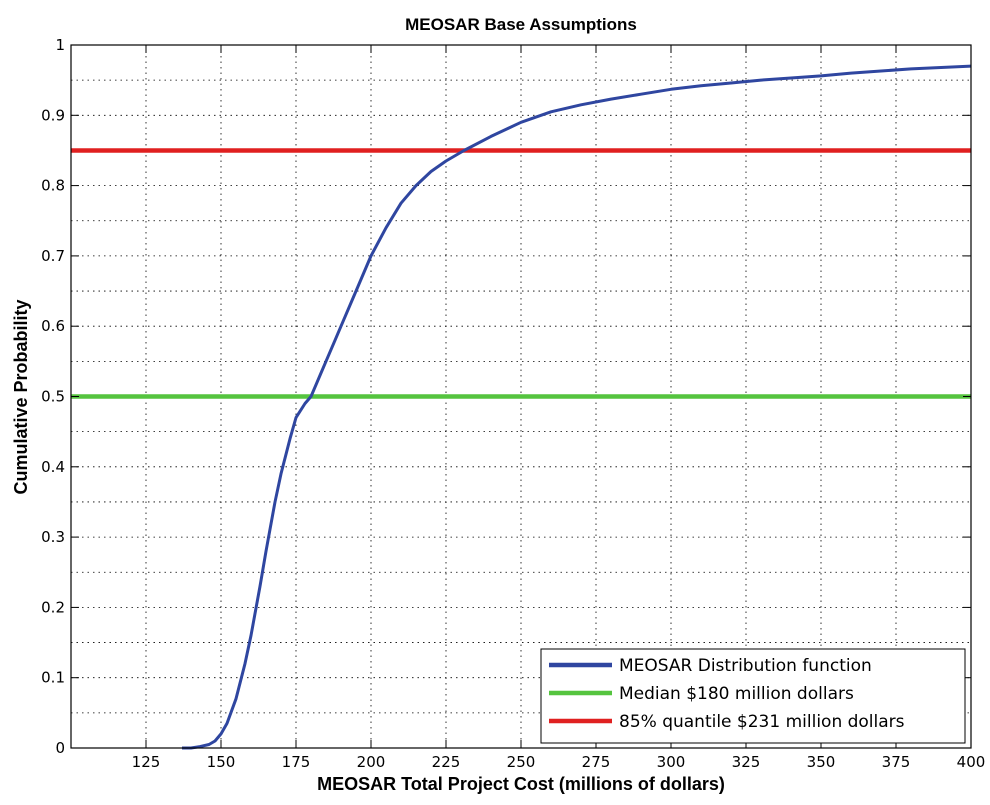 Image resolution: width=990 pixels, height=805 pixels. What do you see at coordinates (559, 762) in the screenshot?
I see `x-tick-labels: 125 150 175 200 225 250 275 300 325 350 375 400` at bounding box center [559, 762].